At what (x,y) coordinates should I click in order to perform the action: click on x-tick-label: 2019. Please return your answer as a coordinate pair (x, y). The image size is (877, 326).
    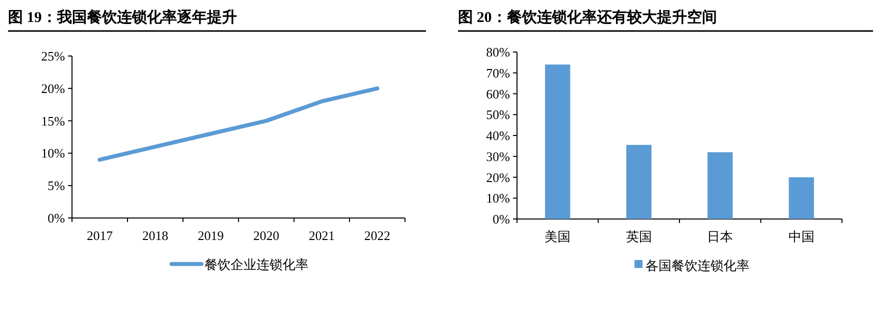
    Looking at the image, I should click on (211, 235).